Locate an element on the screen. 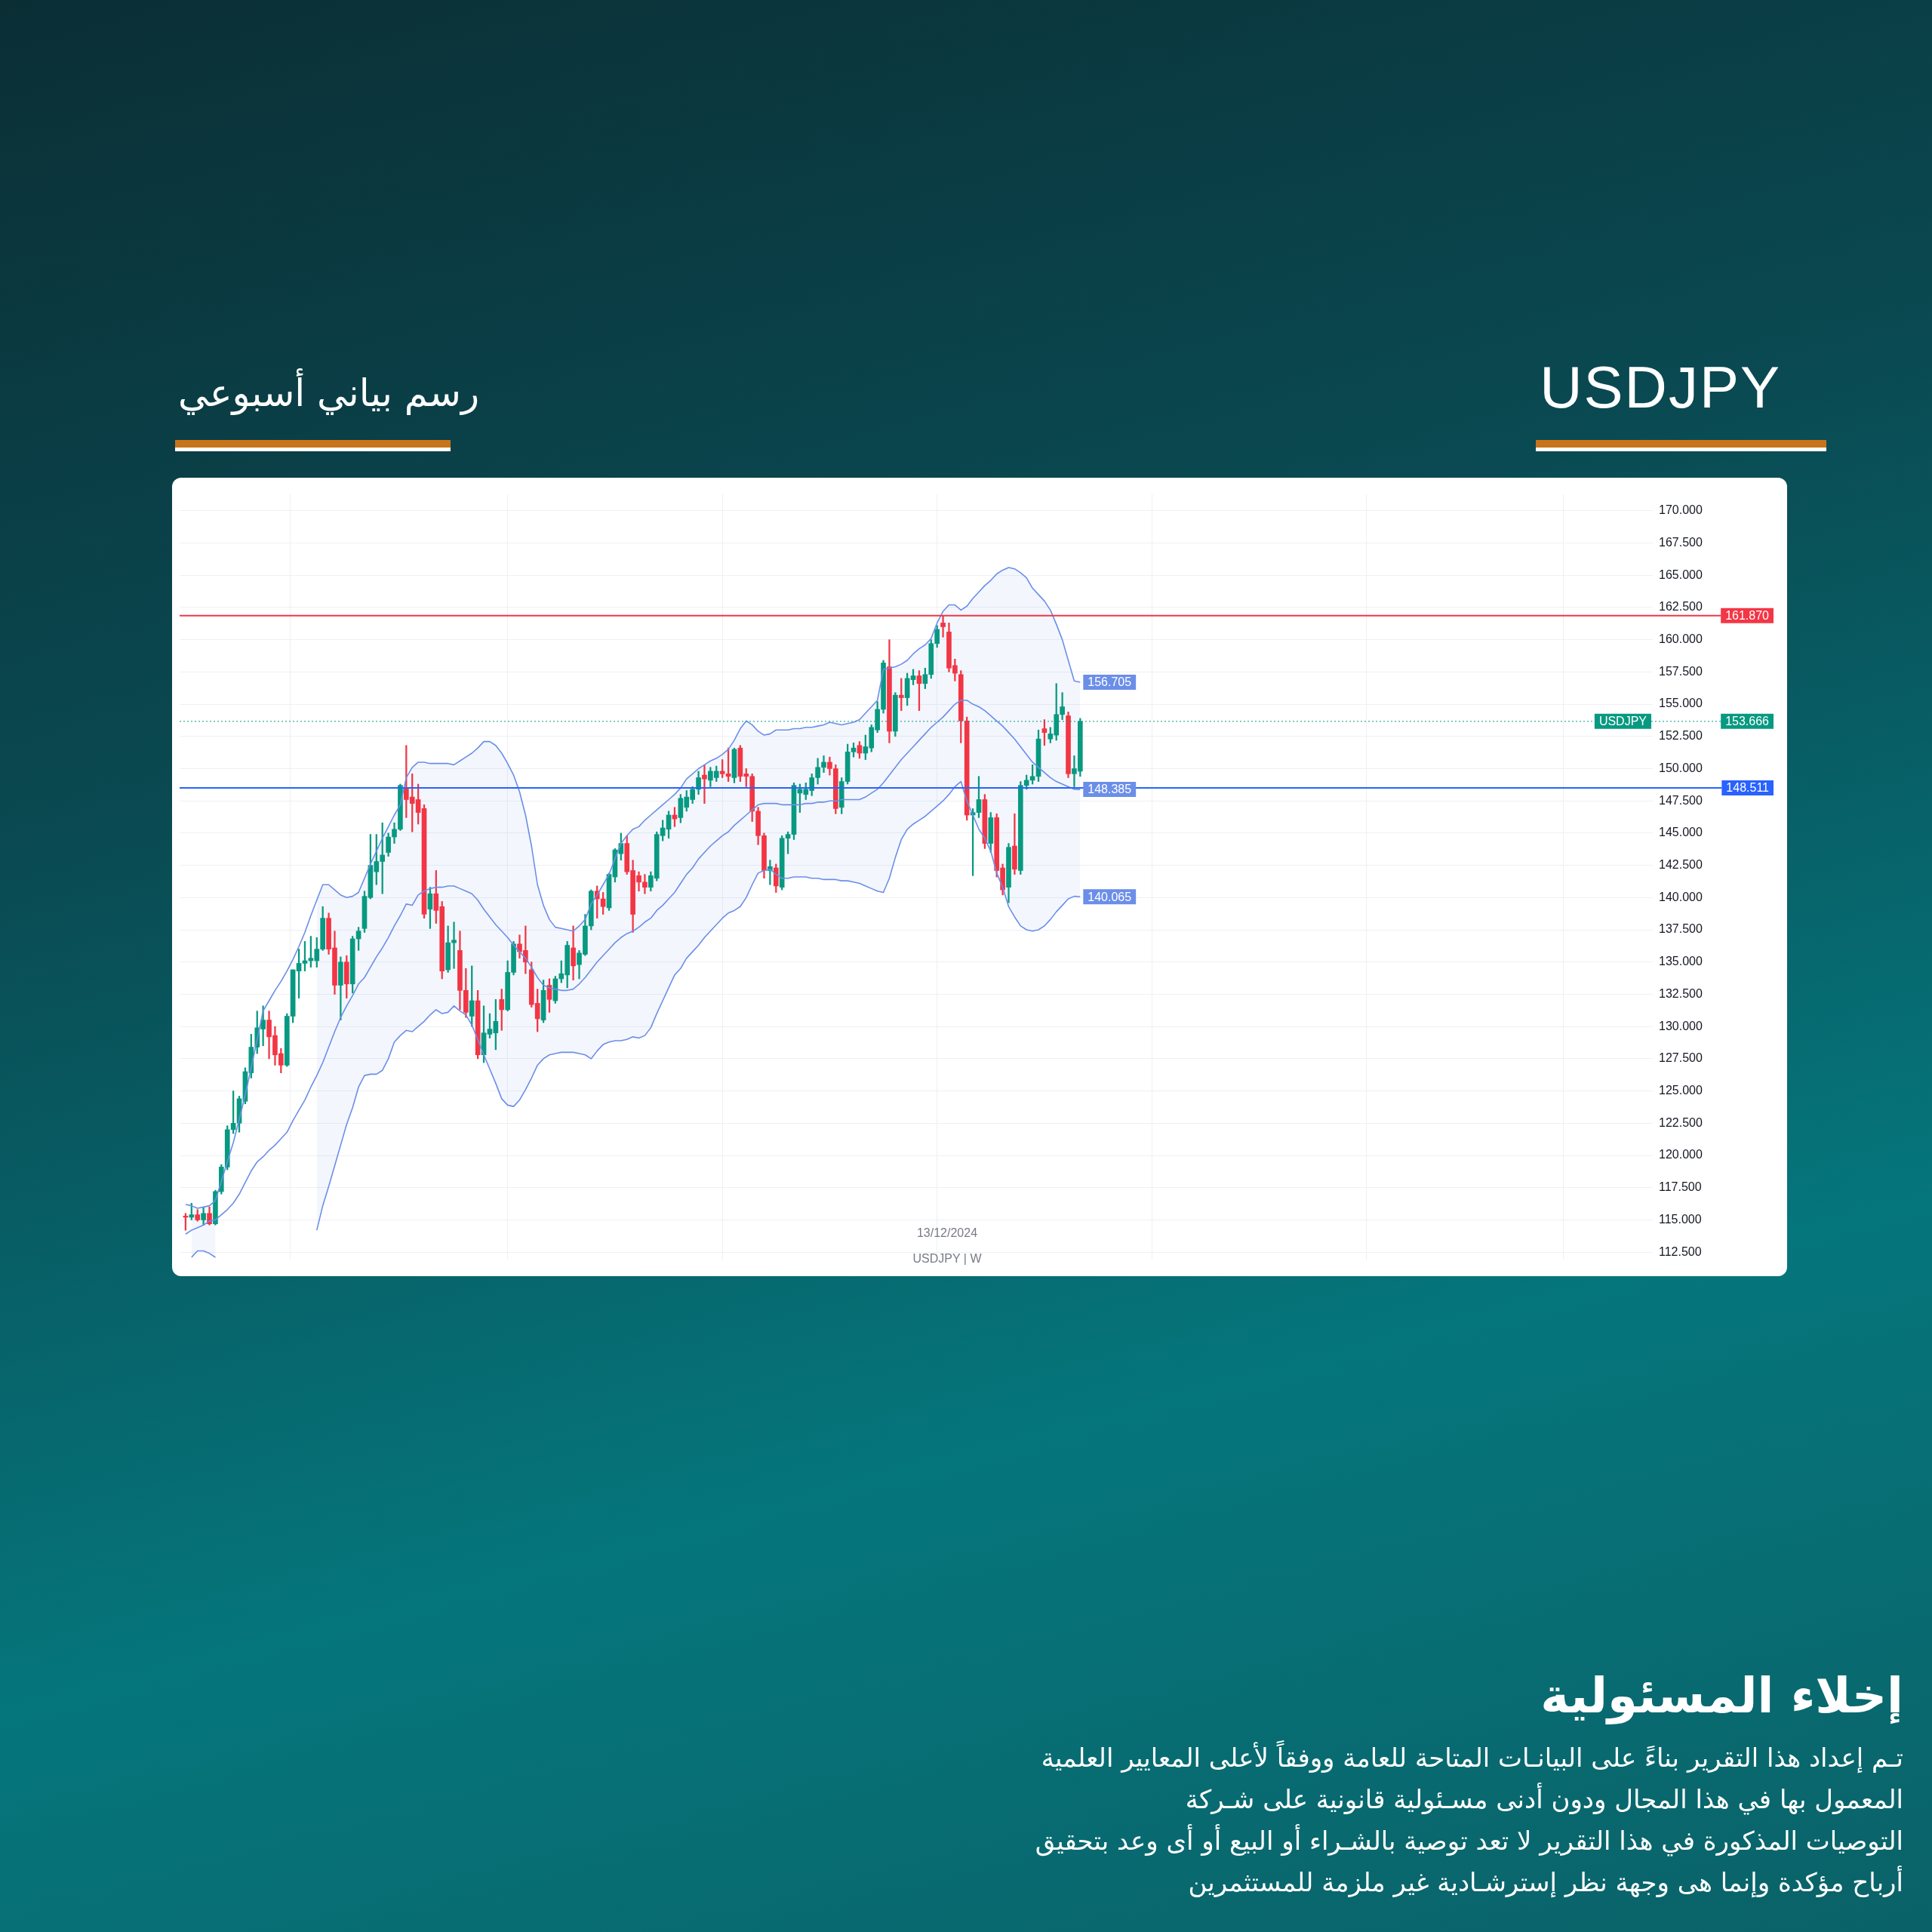 The image size is (1932, 1932). y-tick-label: 152.500 is located at coordinates (1681, 736).